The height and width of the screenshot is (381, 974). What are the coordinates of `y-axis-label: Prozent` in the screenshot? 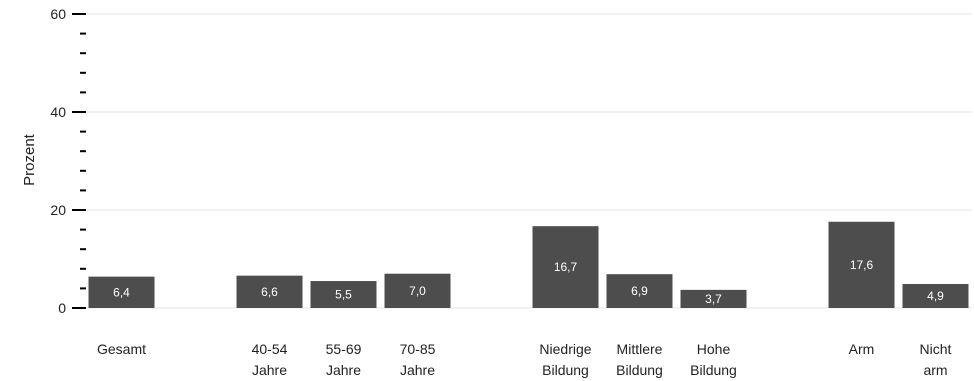 It's located at (29, 159).